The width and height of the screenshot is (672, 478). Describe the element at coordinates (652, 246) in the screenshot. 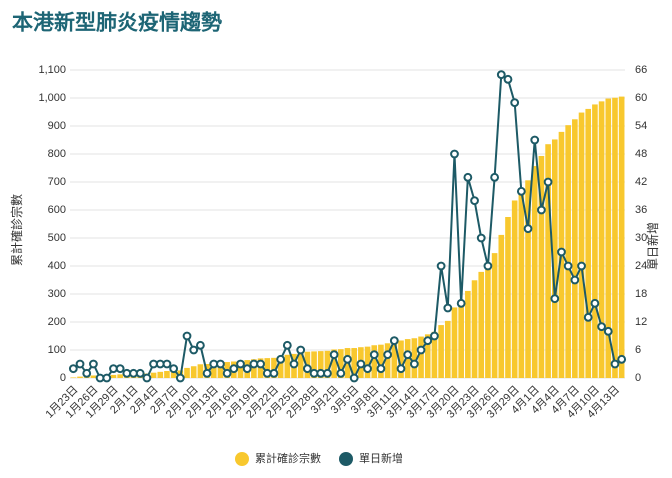

I see `y2-axis-label: 單日新增` at that location.